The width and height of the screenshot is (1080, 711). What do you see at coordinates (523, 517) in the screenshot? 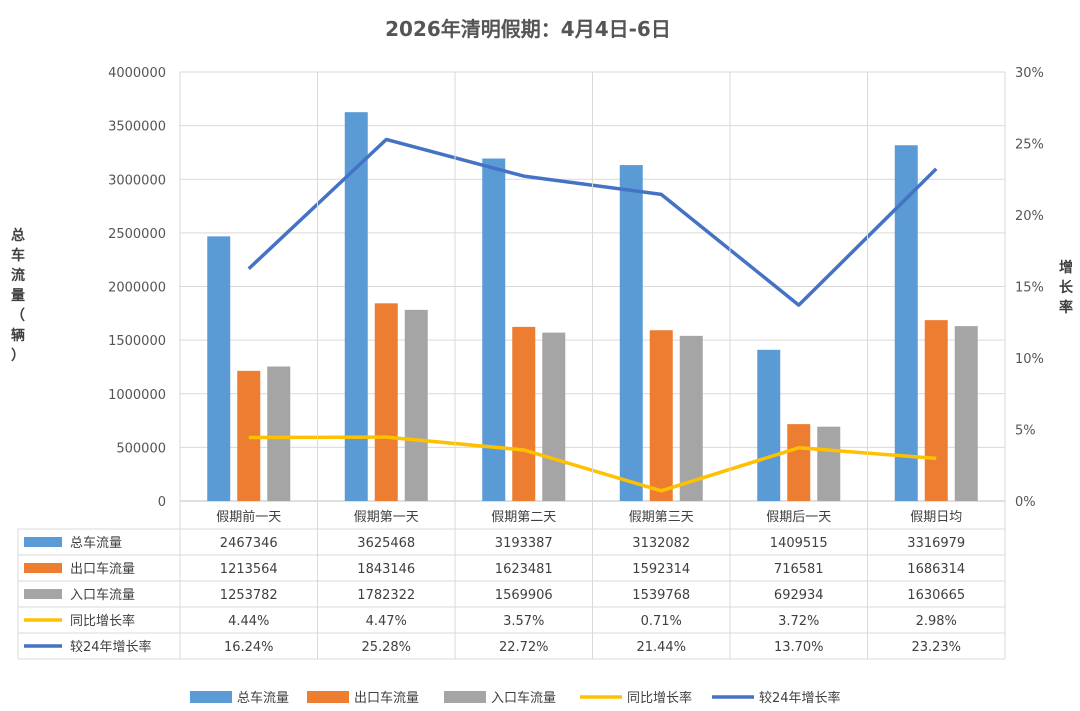
I see `x-category-label: 假期第二天` at bounding box center [523, 517].